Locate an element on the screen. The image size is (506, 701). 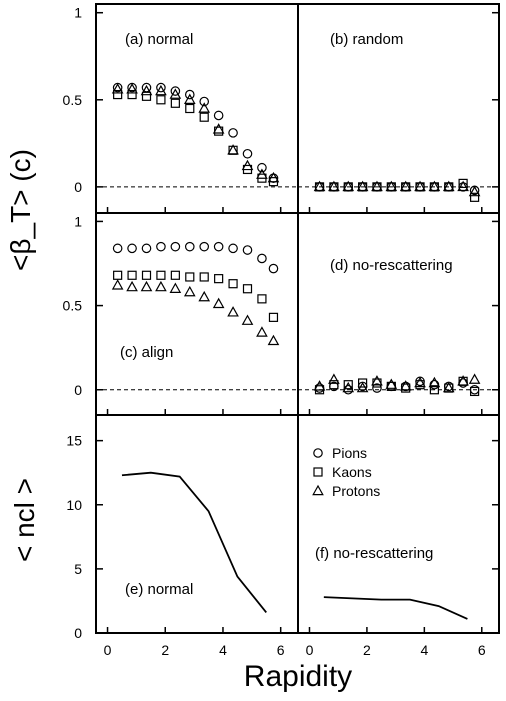
y-tick-label: 10 is located at coordinates (74, 505).